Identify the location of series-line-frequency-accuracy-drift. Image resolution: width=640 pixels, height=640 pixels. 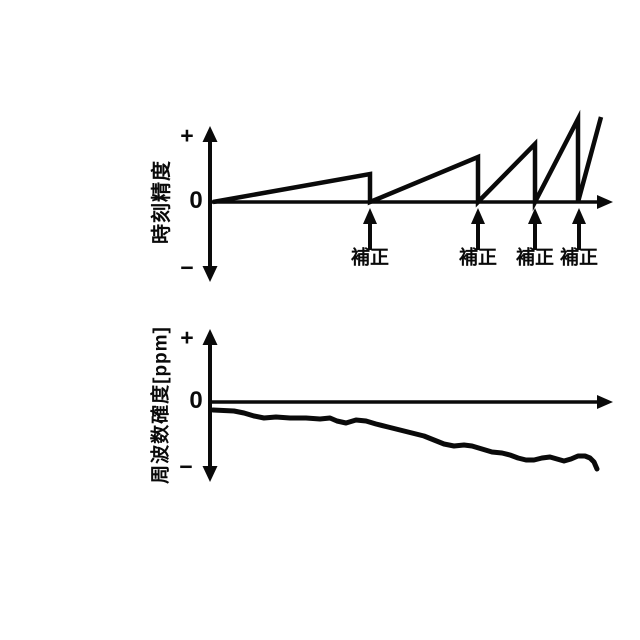
(405, 439).